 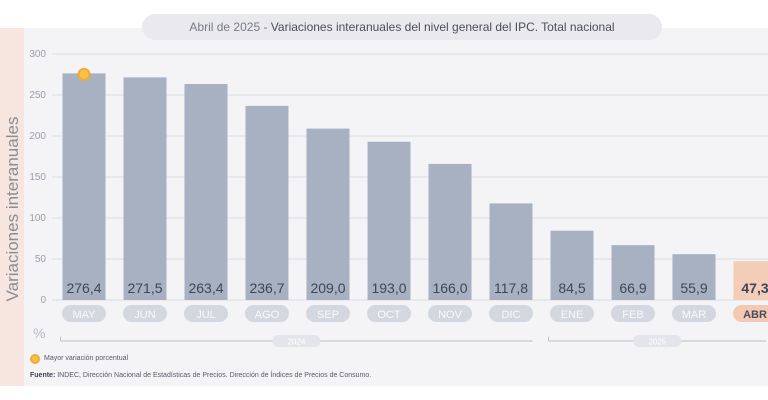 What do you see at coordinates (449, 288) in the screenshot?
I see `data-label: 166,0` at bounding box center [449, 288].